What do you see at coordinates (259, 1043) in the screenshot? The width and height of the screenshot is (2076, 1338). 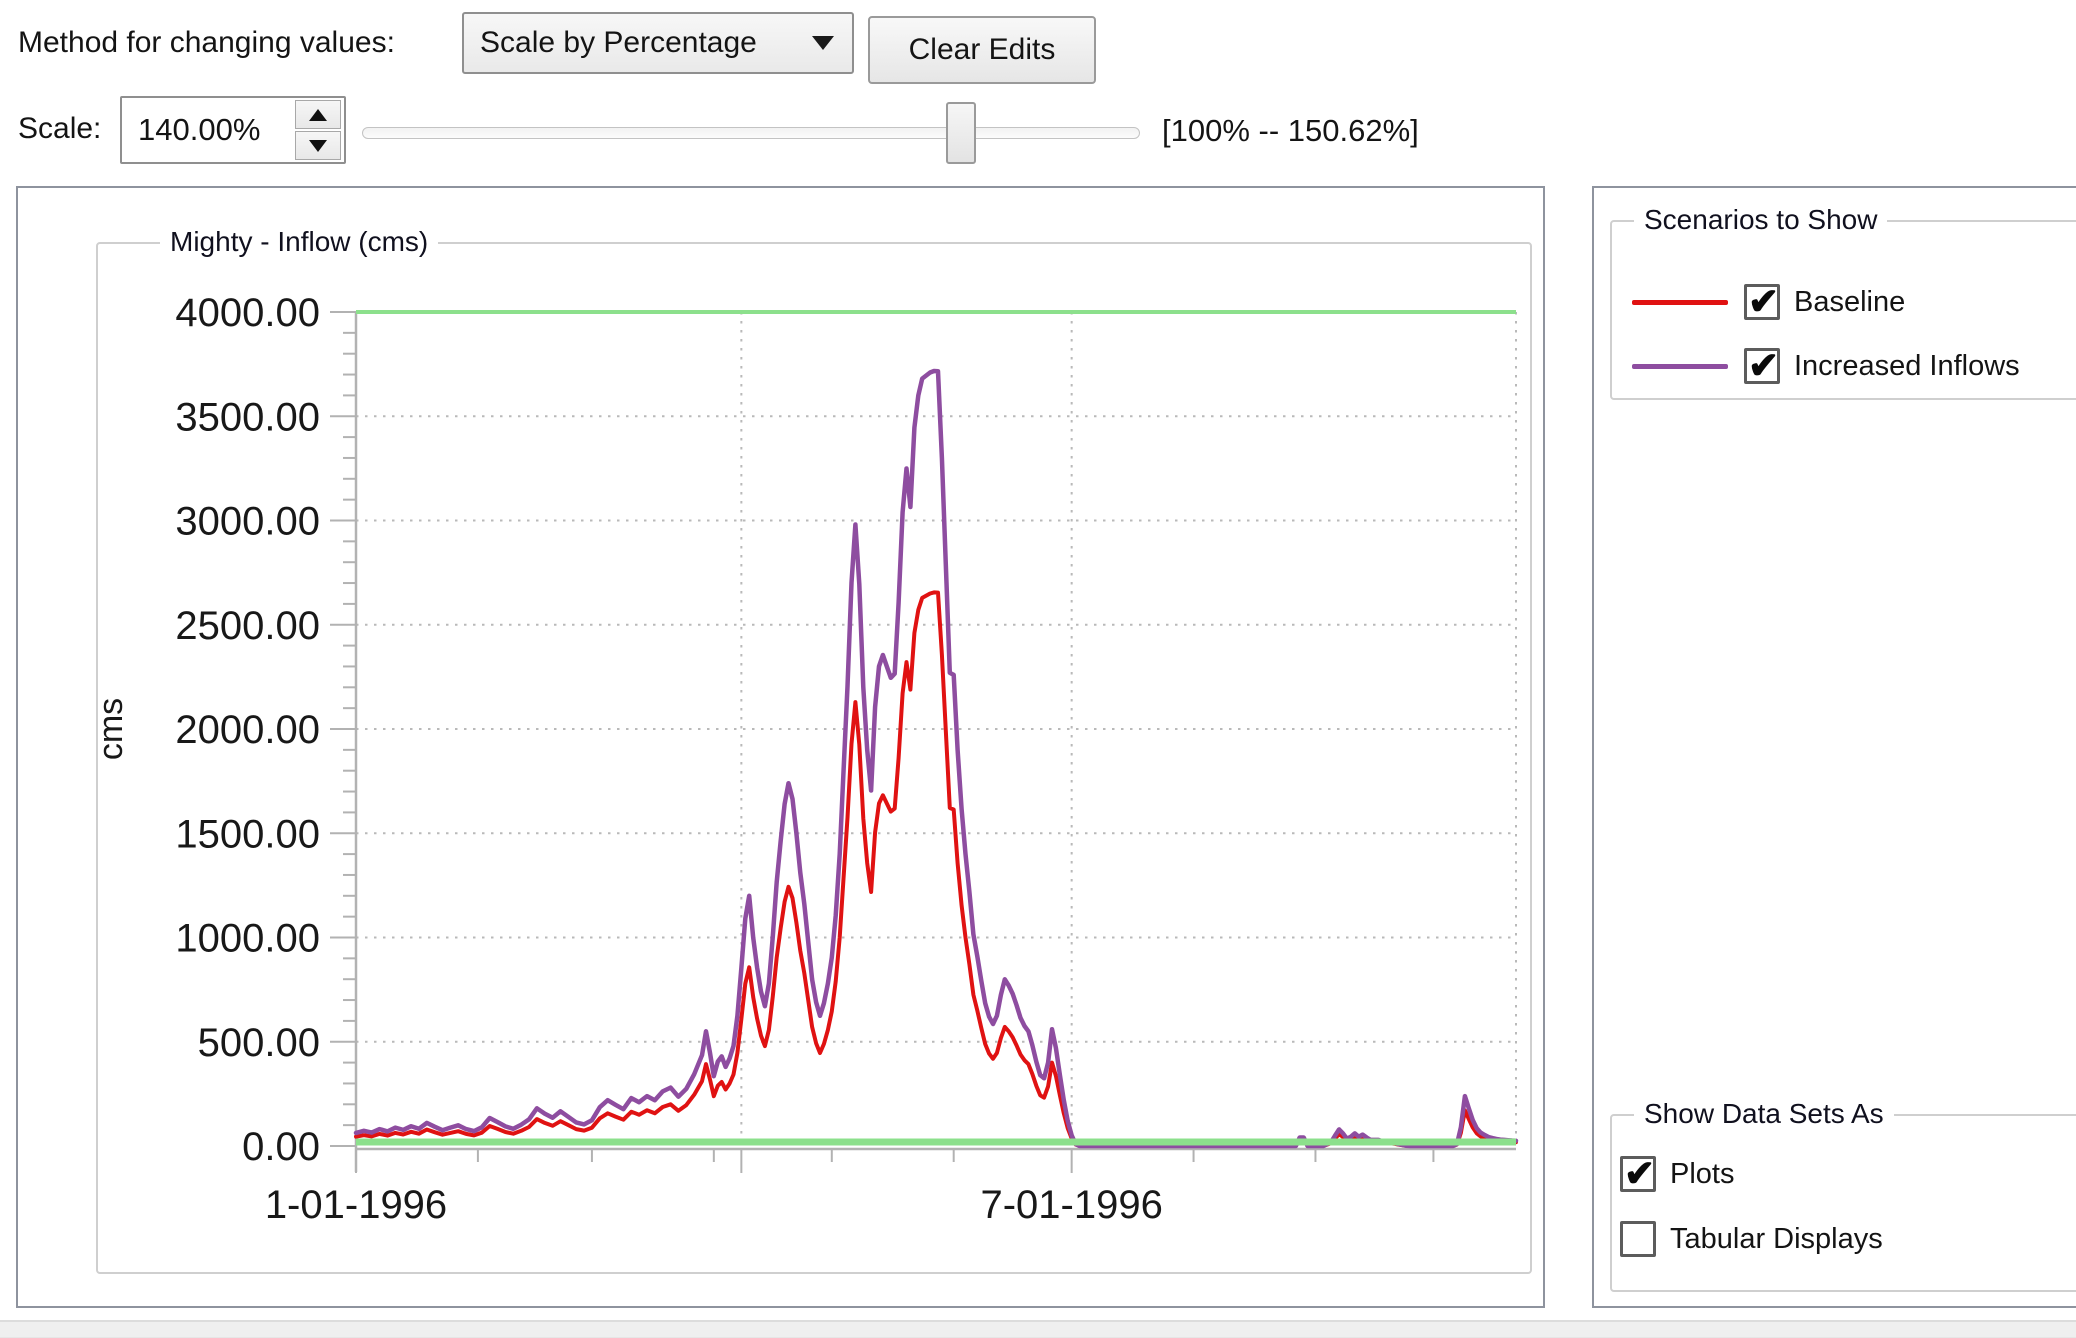 I see `svg-text: 500.00` at bounding box center [259, 1043].